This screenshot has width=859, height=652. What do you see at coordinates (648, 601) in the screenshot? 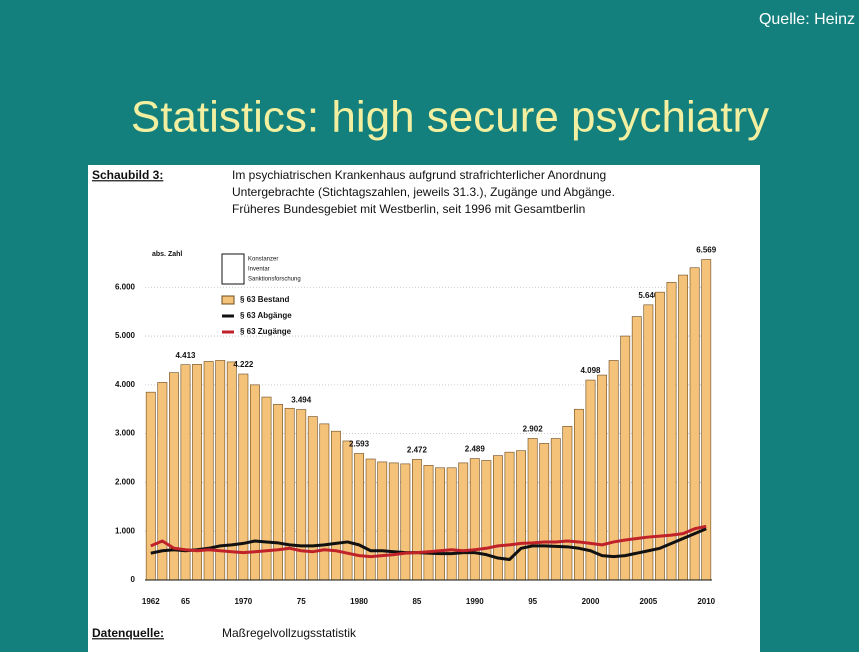
I see `x-tick-label: 2005` at bounding box center [648, 601].